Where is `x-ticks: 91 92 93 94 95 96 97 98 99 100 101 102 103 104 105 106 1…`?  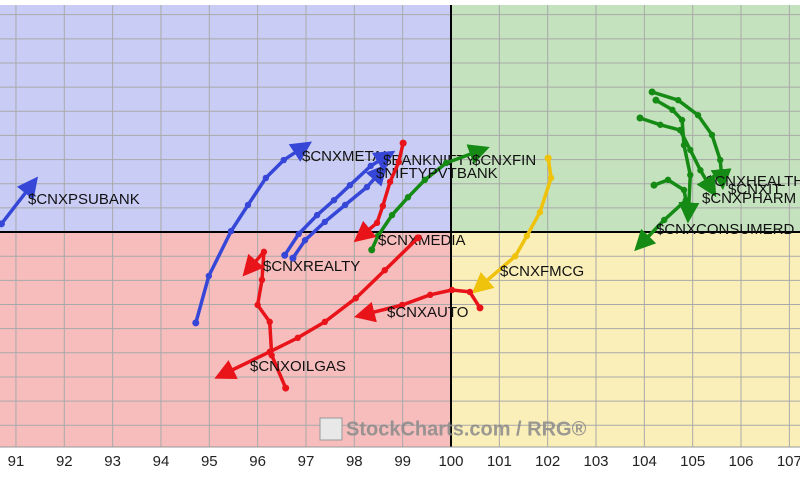
x-ticks: 91 92 93 94 95 96 97 98 99 100 101 102 103 104 105 106 1… is located at coordinates (404, 461).